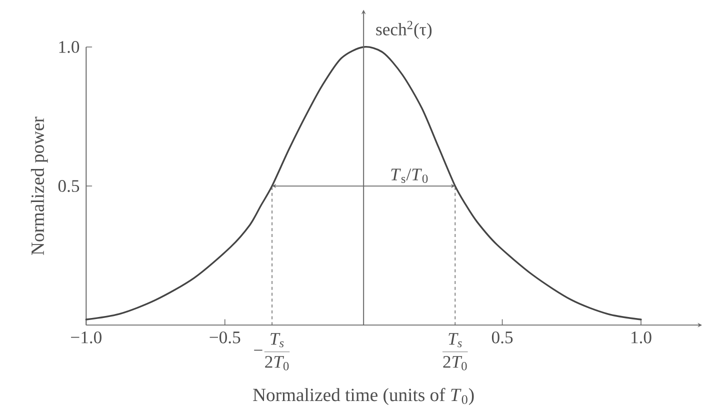 The width and height of the screenshot is (703, 412). What do you see at coordinates (642, 337) in the screenshot?
I see `x-tick-label: 1.0` at bounding box center [642, 337].